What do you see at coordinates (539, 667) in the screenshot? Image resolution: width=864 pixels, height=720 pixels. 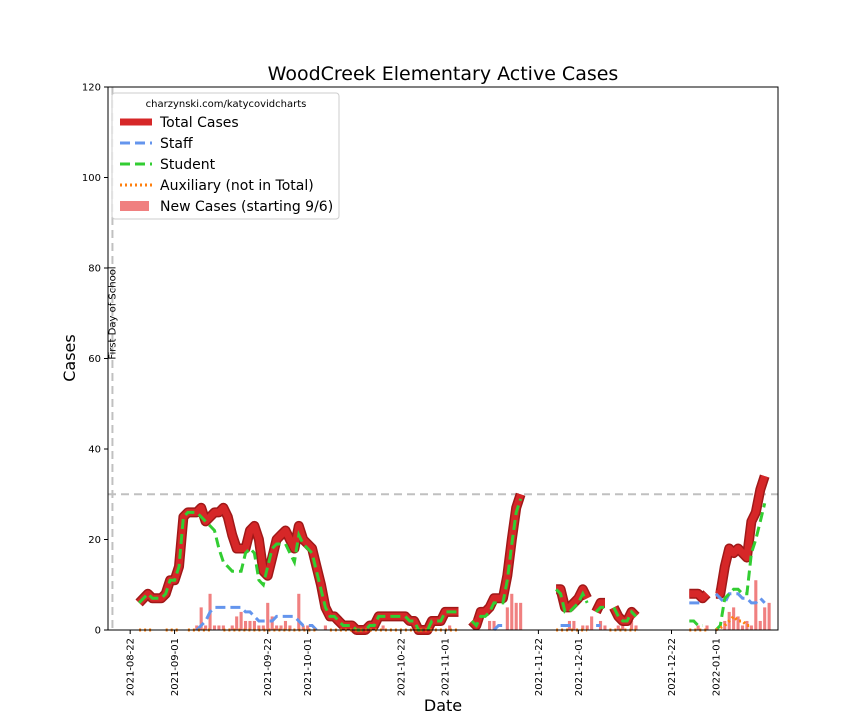 I see `x-tick-label: 2021-11-22` at bounding box center [539, 667].